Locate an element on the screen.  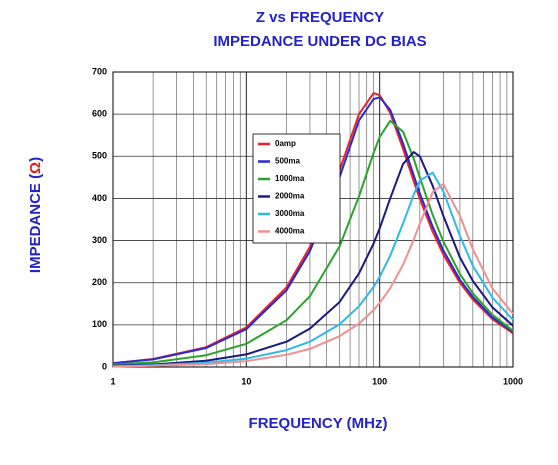
y-tick-label: 100 is located at coordinates (99, 324).